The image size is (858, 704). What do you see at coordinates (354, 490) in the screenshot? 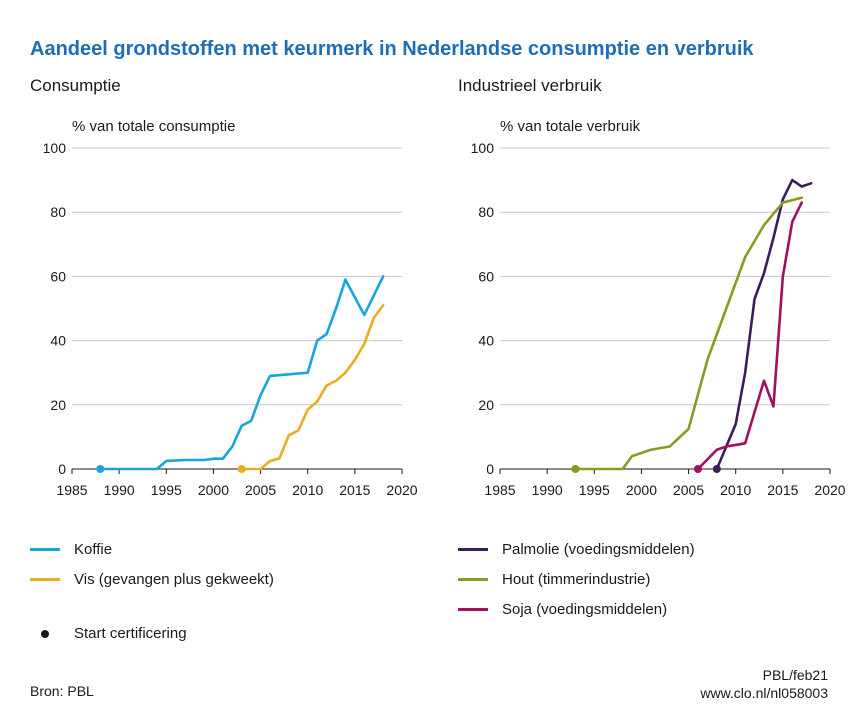
I see `x-tick-label-left-2015: 2015` at bounding box center [354, 490].